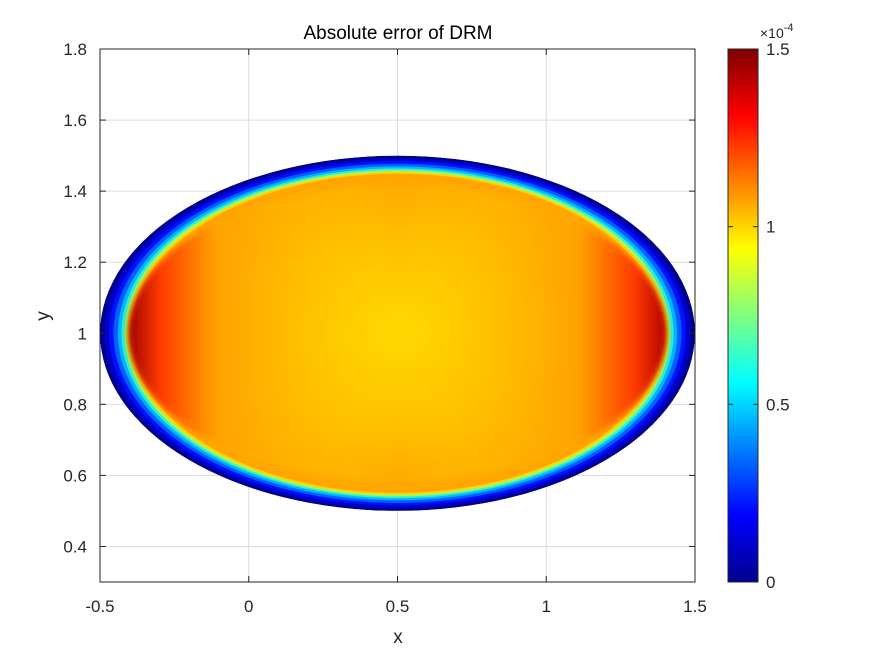 Image resolution: width=875 pixels, height=656 pixels. I want to click on y-tick-labels: 0.4 0.6 0.8 1 1.2 1.4 1.6 1.8, so click(75, 298).